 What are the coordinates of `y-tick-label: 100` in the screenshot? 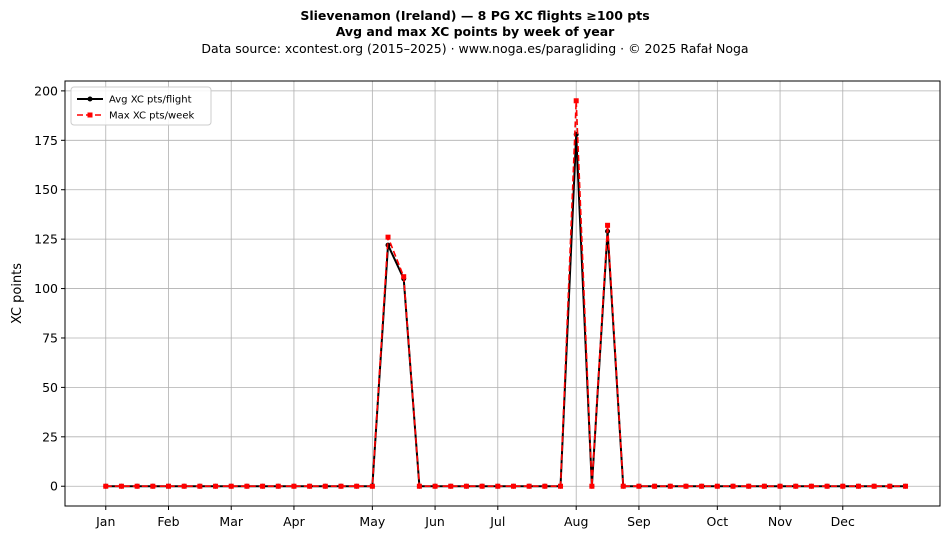 It's located at (46, 288).